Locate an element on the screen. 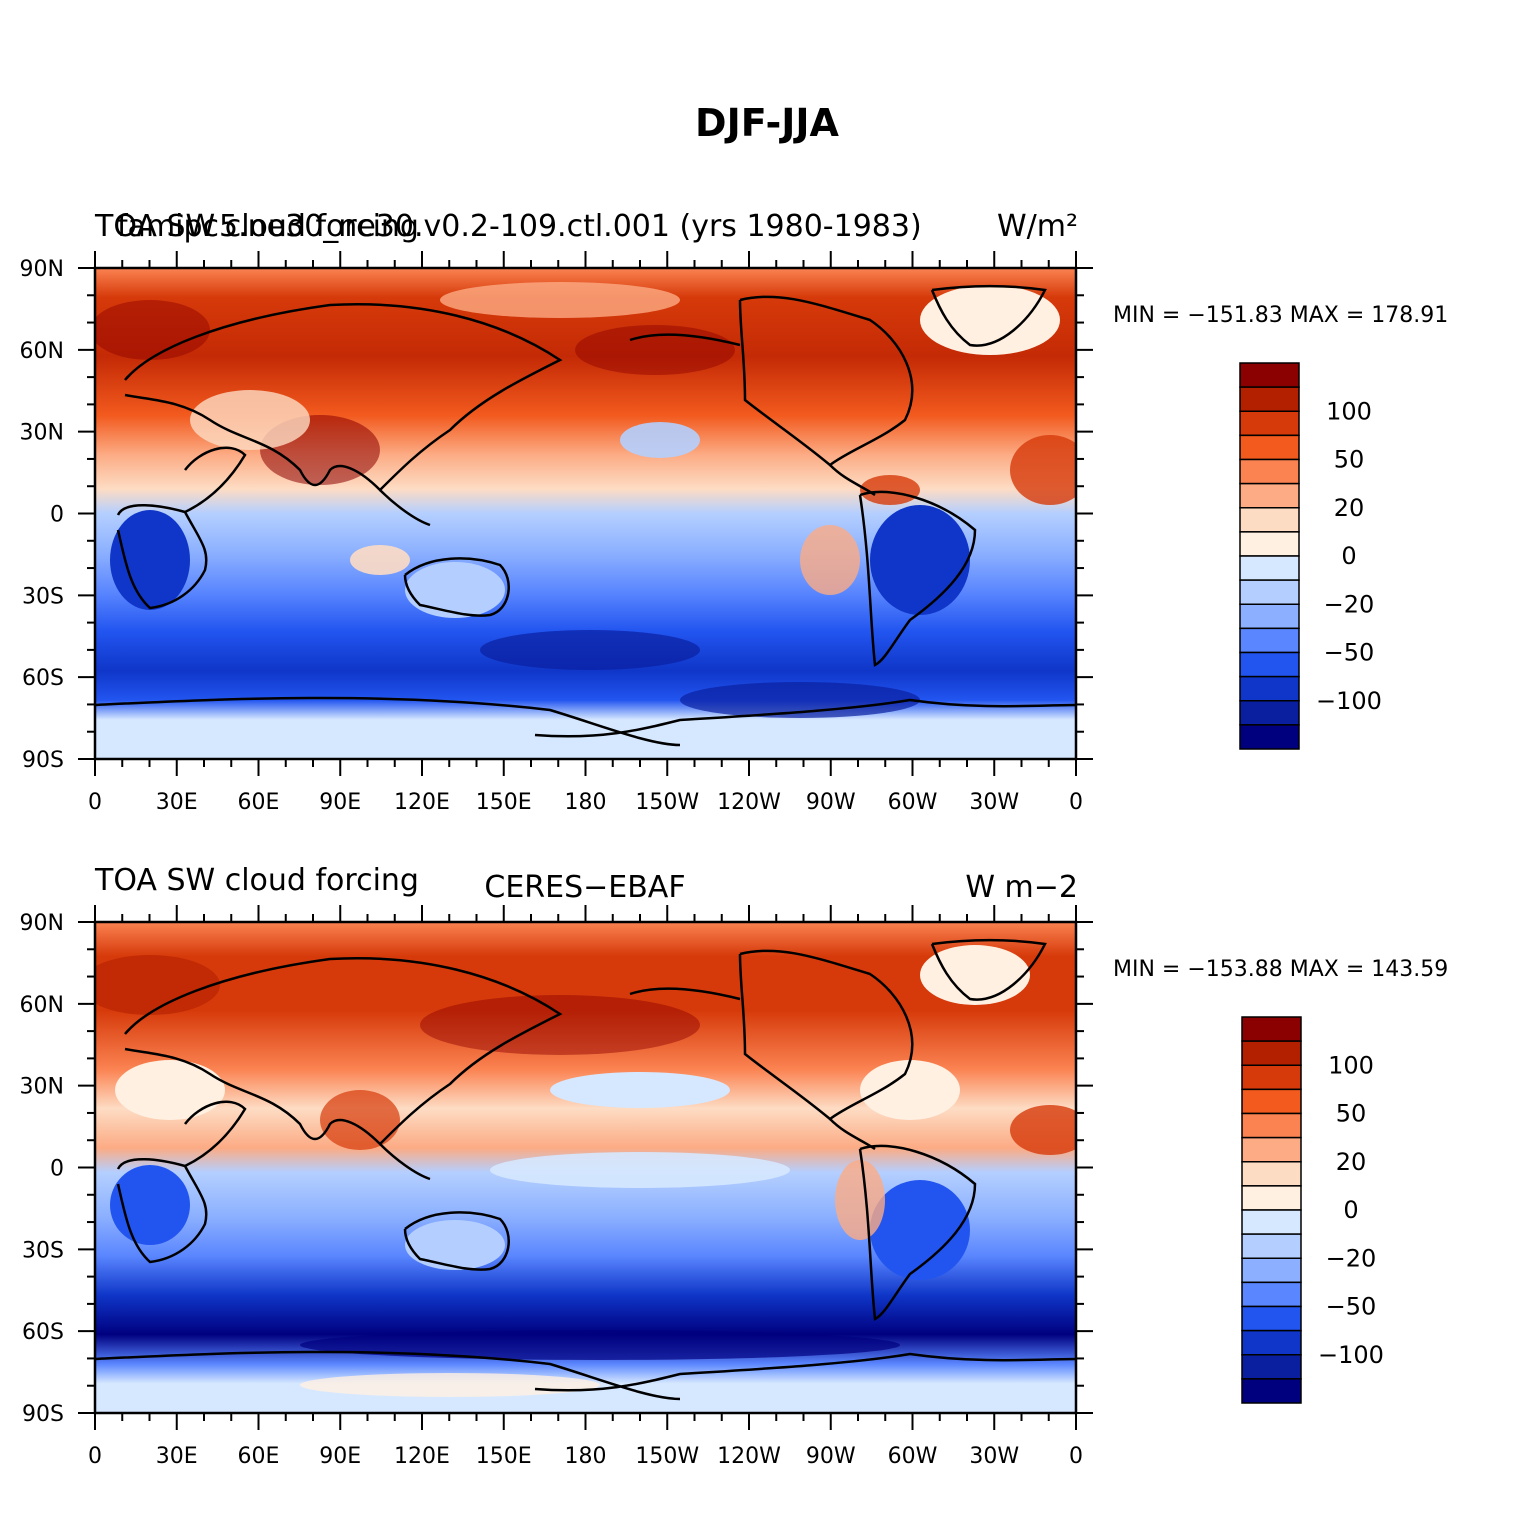 Image resolution: width=1535 pixels, height=1538 pixels. panel-1-left-title: TOA SW cloud forcing is located at coordinates (256, 226).